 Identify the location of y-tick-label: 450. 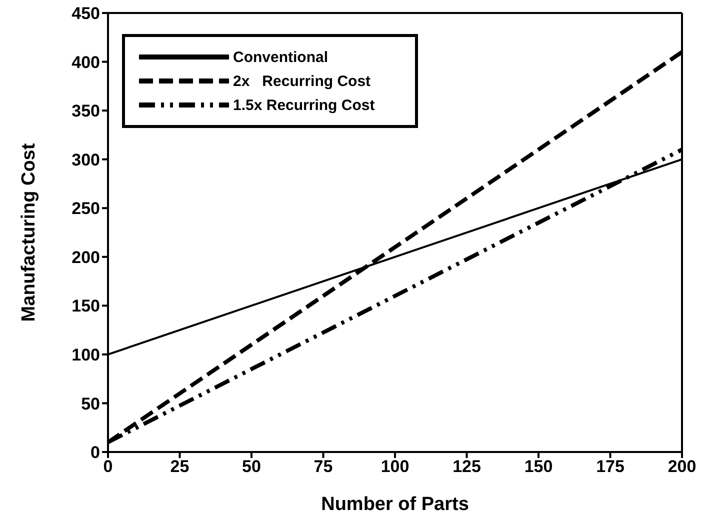
(86, 14).